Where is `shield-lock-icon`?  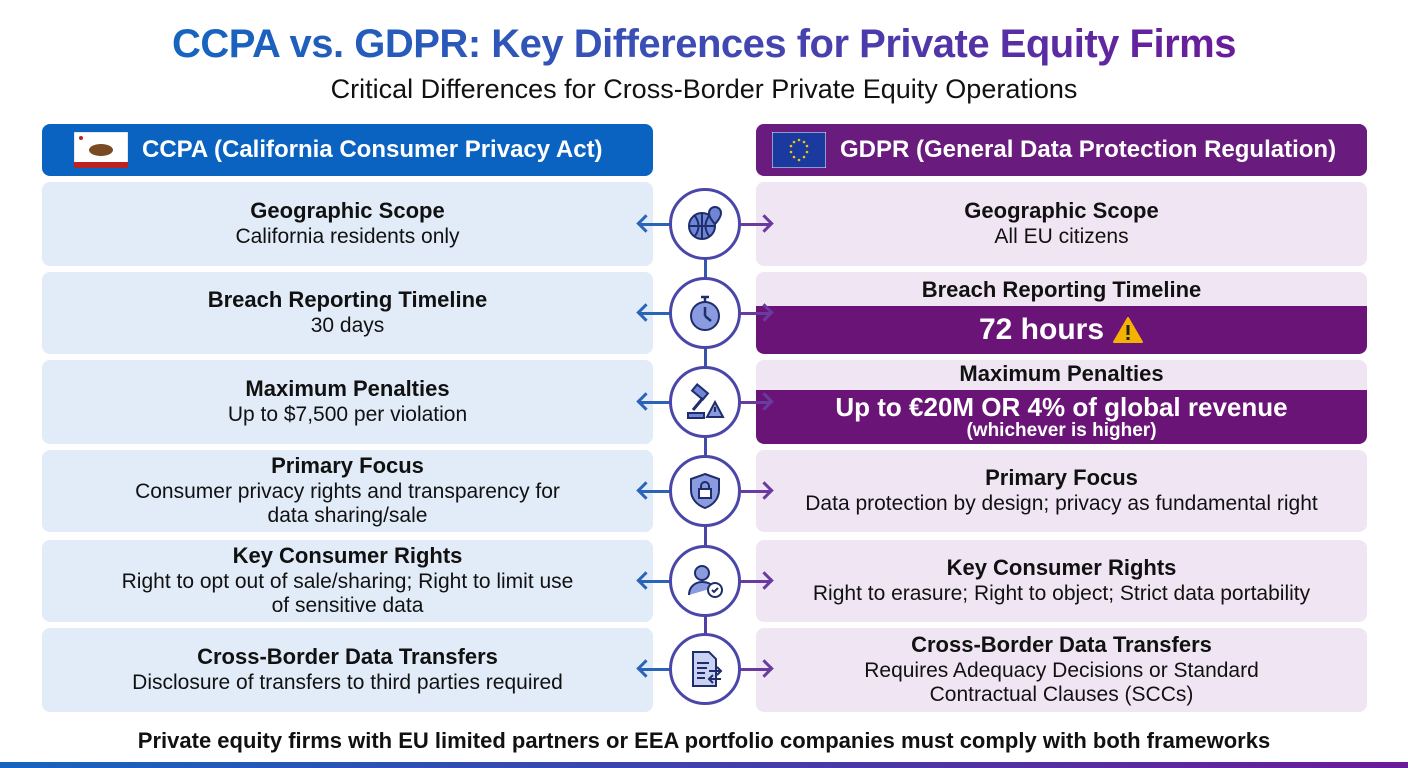 shield-lock-icon is located at coordinates (705, 491).